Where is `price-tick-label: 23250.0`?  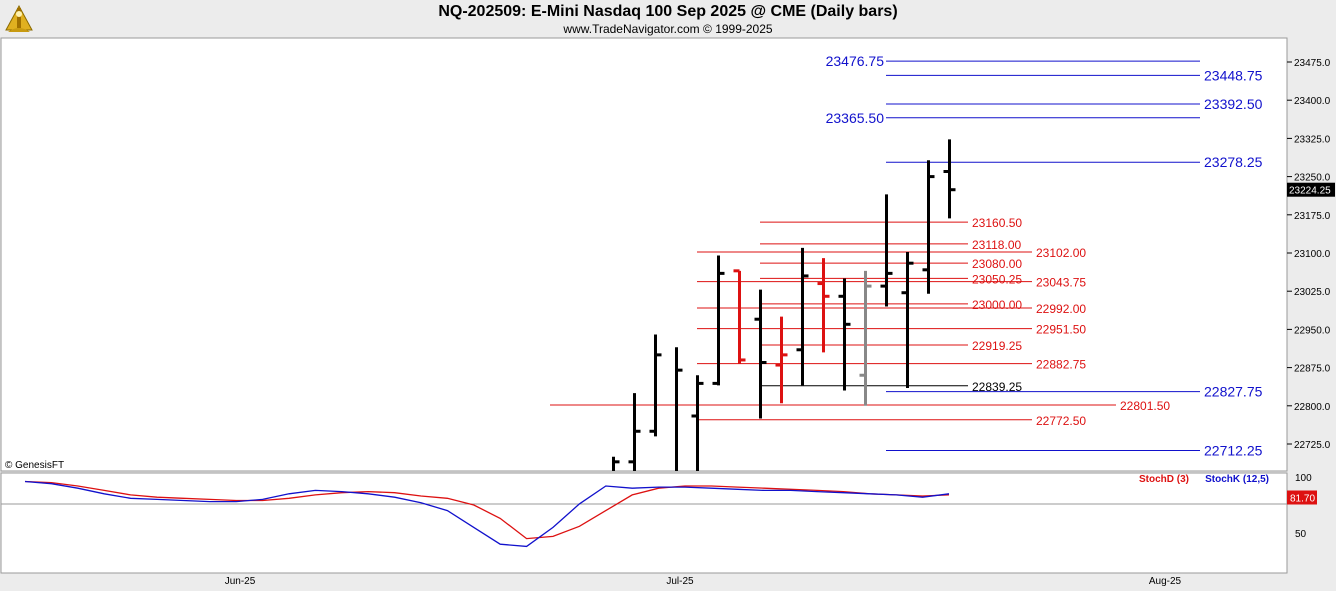
price-tick-label: 23250.0 is located at coordinates (1312, 178).